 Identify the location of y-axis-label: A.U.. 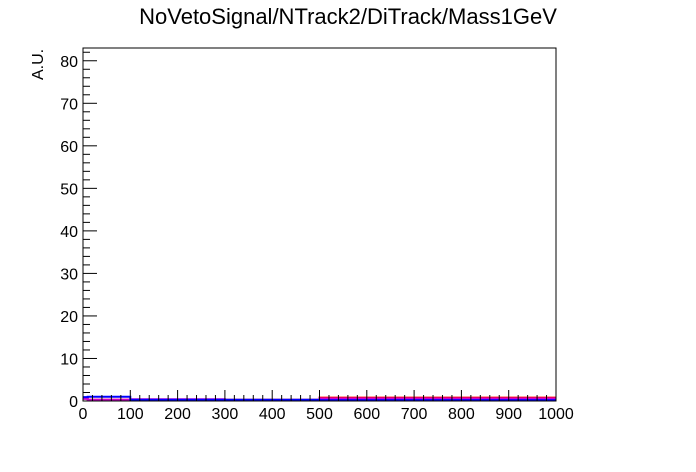
(38, 64).